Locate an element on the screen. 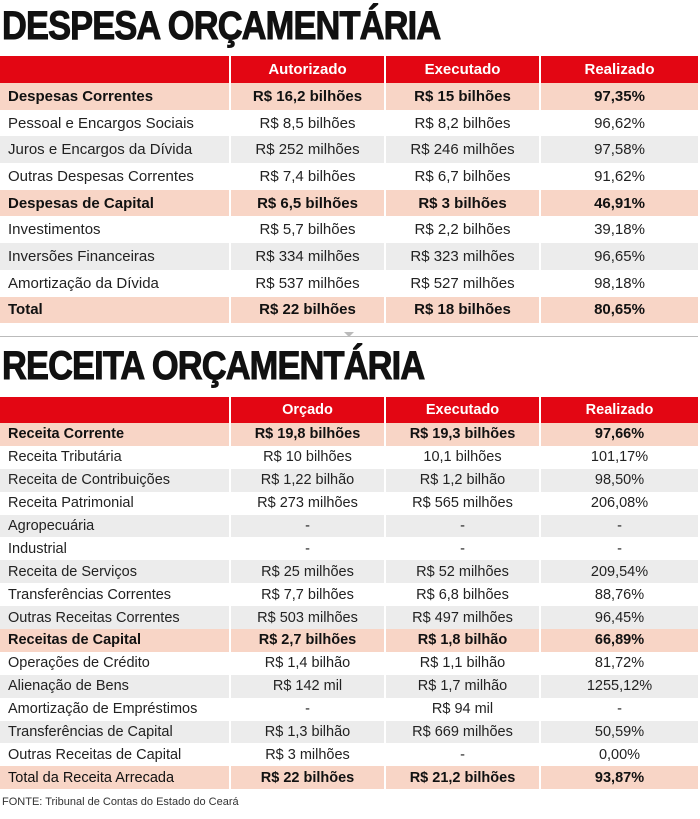  row-label: Amortização de Empréstimos is located at coordinates (103, 709).